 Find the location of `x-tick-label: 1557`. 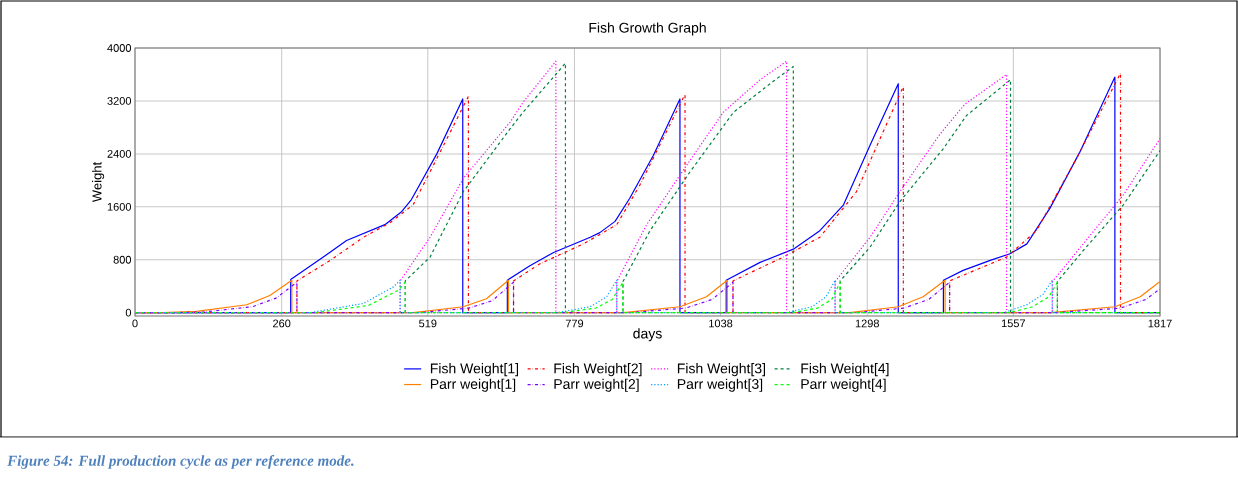

x-tick-label: 1557 is located at coordinates (1013, 323).